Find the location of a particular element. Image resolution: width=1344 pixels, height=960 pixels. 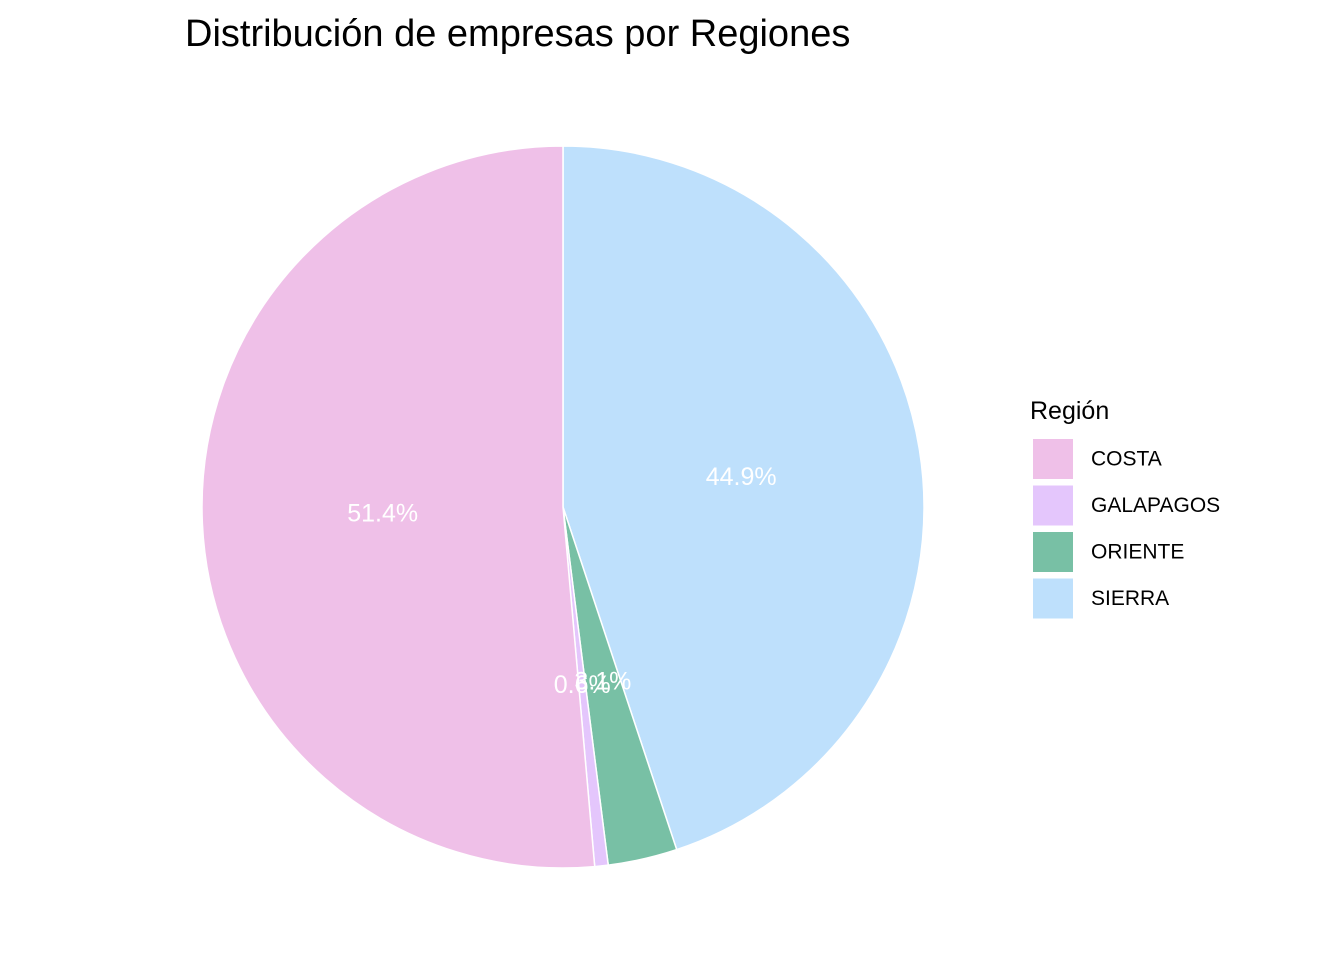

legend-items: COSTA GALAPAGOS ORIENTE SIERRA is located at coordinates (1126, 529).